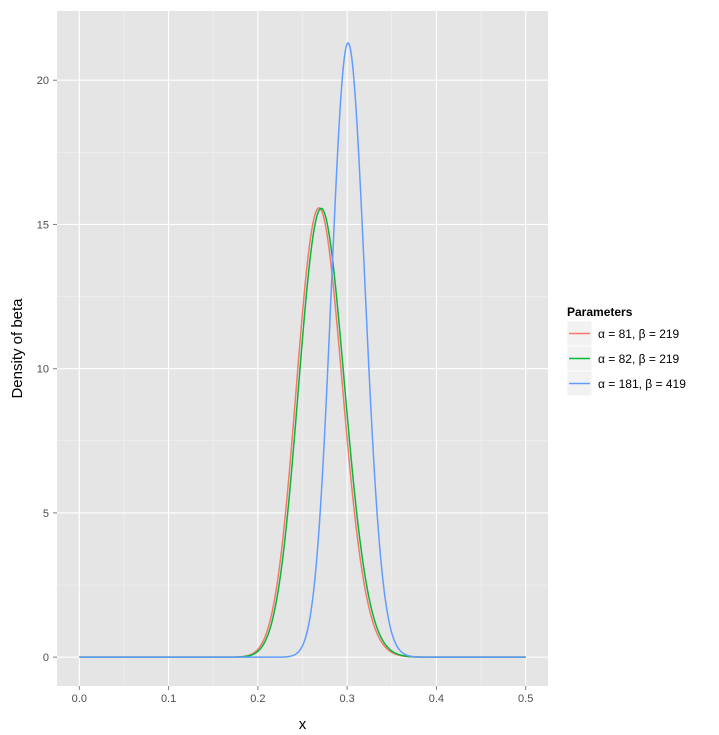  Describe the element at coordinates (17, 348) in the screenshot. I see `y-axis-title: Density of beta` at that location.